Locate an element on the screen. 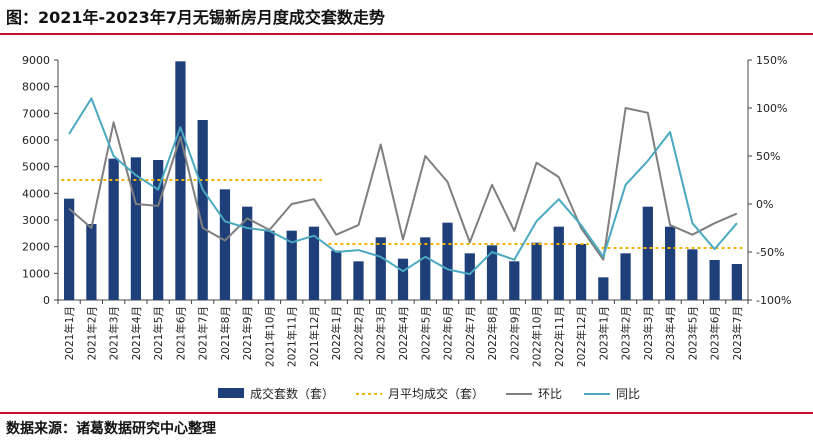  legend-label: 同比 is located at coordinates (628, 394).